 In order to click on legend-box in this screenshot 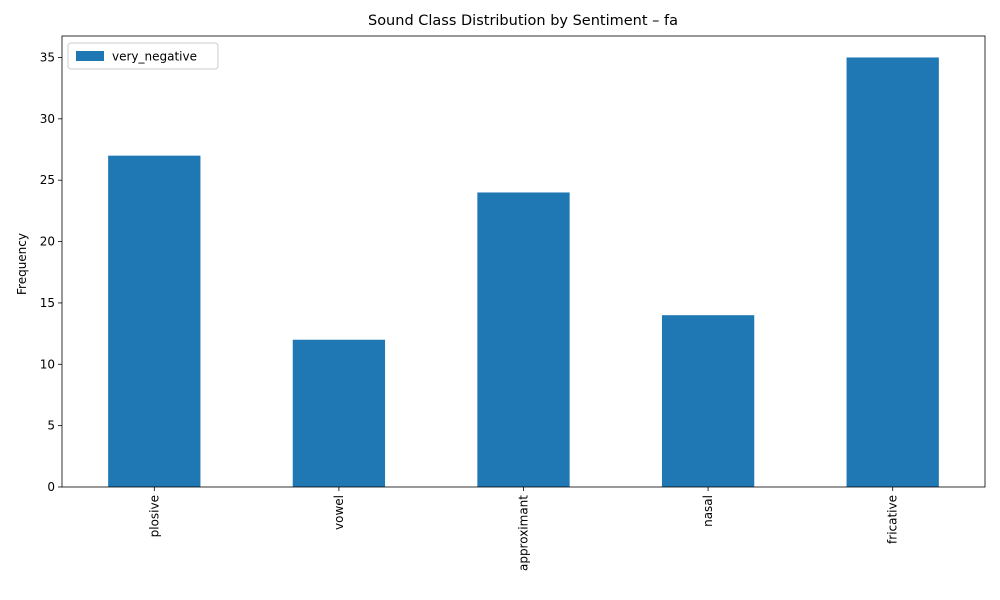, I will do `click(143, 56)`.